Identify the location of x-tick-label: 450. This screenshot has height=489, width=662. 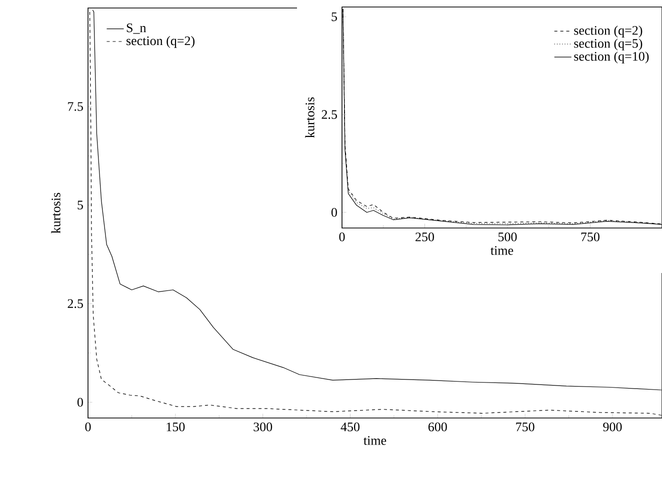
(350, 427).